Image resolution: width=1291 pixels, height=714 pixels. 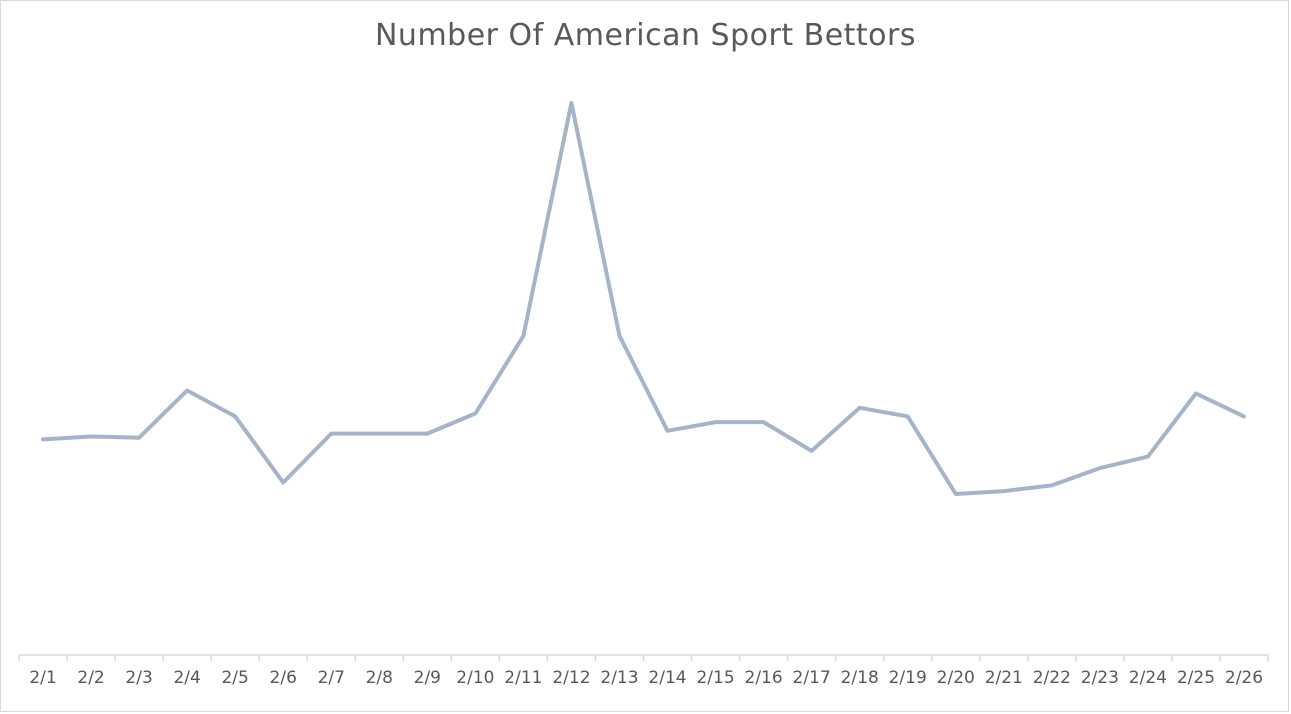 I want to click on x-tick-label: 2/22, so click(x=1052, y=678).